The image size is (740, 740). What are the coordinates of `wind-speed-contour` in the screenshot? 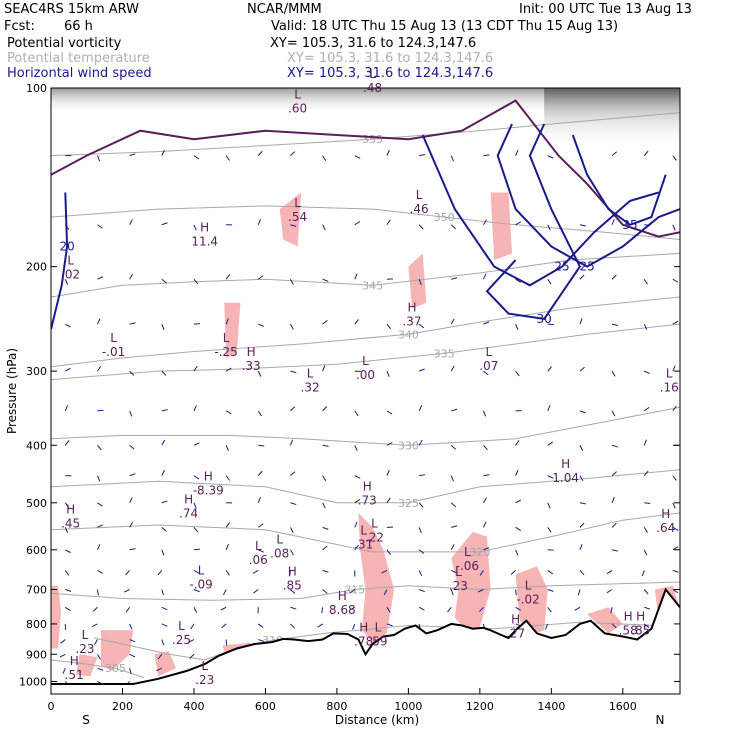 It's located at (533, 221).